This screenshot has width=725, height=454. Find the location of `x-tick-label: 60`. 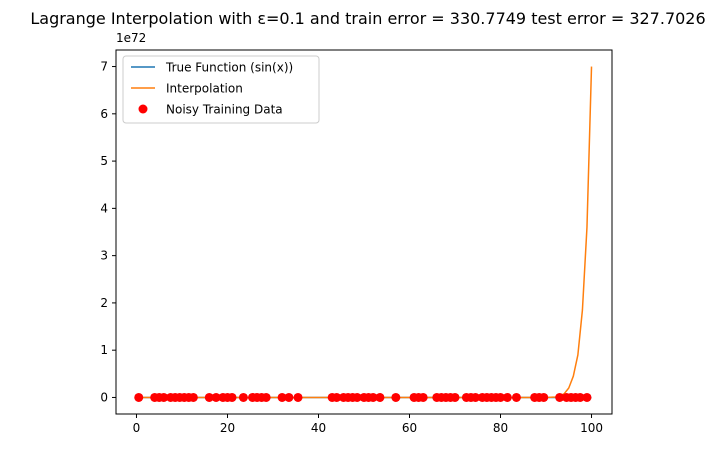

x-tick-label: 60 is located at coordinates (409, 428).